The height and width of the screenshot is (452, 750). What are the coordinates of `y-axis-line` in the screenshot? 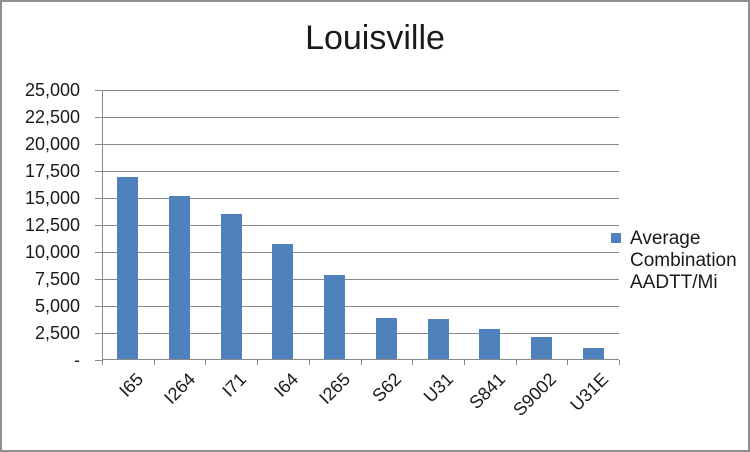 It's located at (102, 225).